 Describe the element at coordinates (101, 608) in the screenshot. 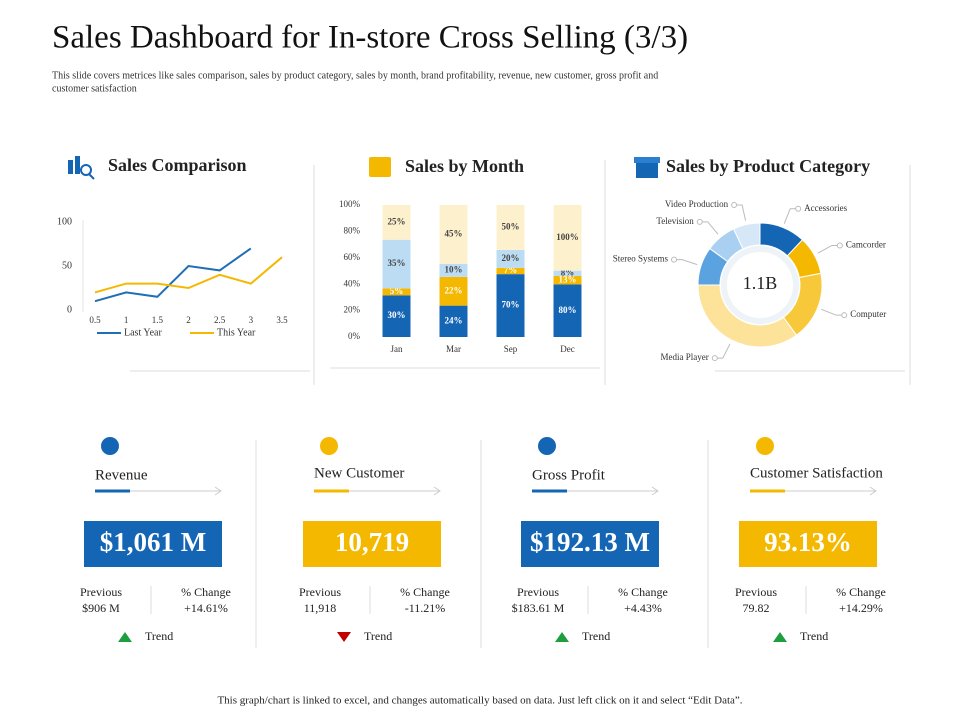

I see `previous-value: $906 M` at that location.